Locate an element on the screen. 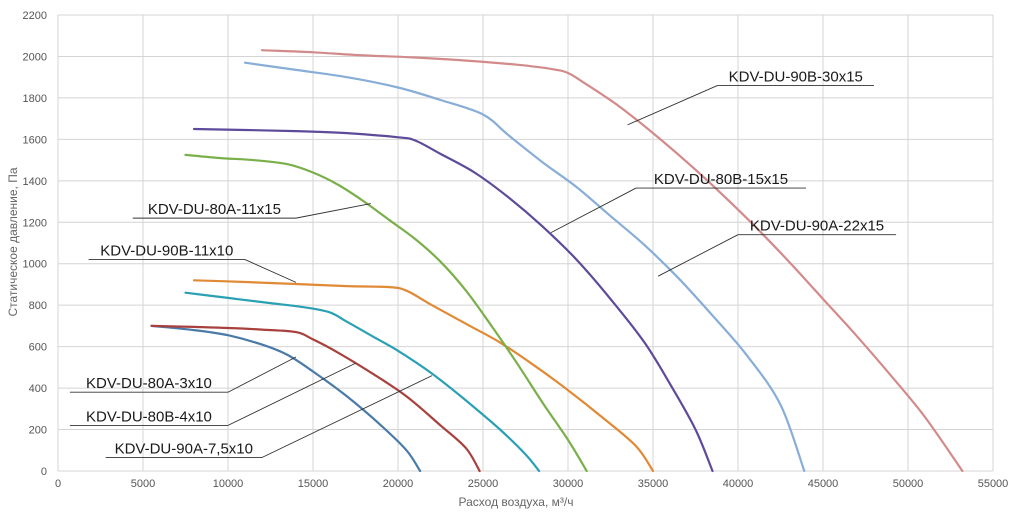  callout-kdv-du-80b-15x15: KDV-DU-80B-15x15 is located at coordinates (678, 202).